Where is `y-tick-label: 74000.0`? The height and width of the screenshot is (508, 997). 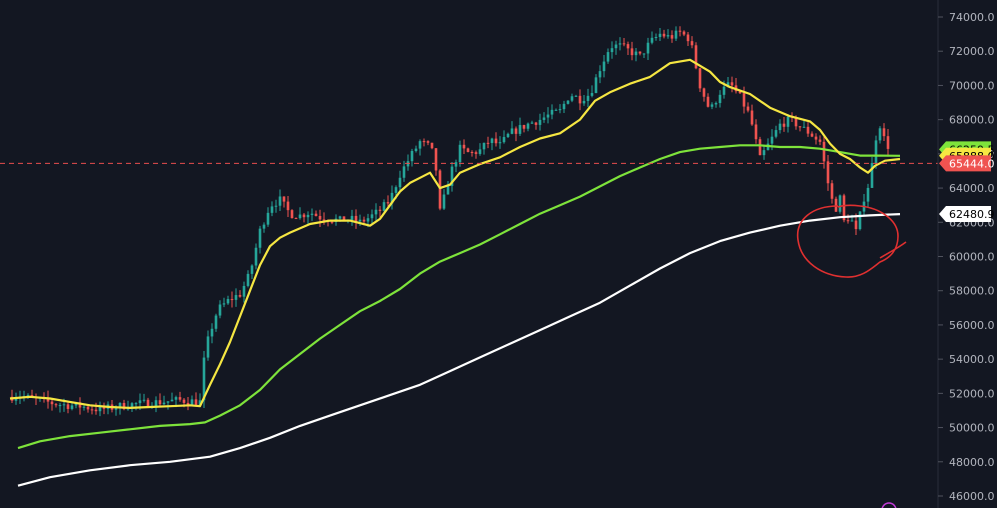
y-tick-label: 74000.0 is located at coordinates (972, 17).